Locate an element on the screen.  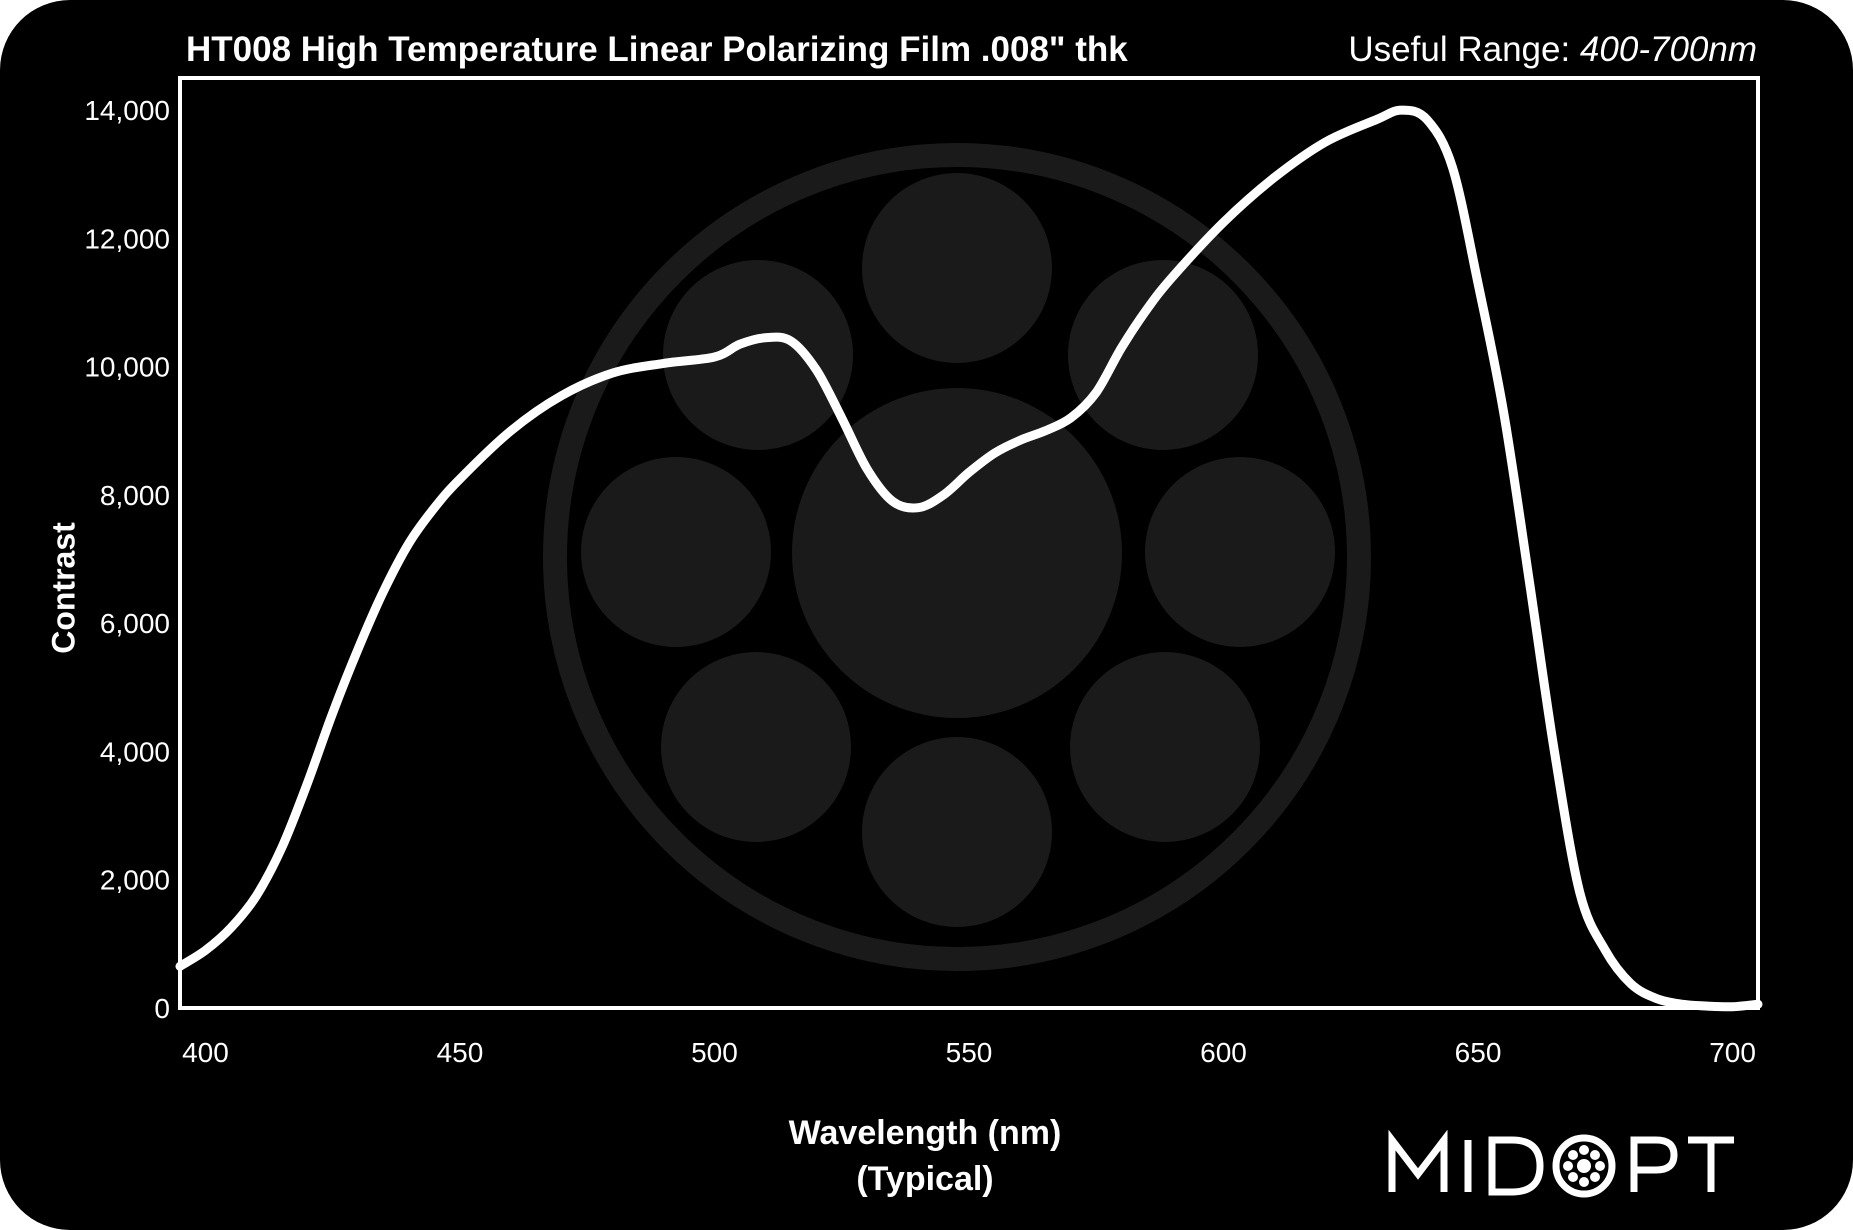
x-axis-title: Wavelength (nm) is located at coordinates (925, 1133).